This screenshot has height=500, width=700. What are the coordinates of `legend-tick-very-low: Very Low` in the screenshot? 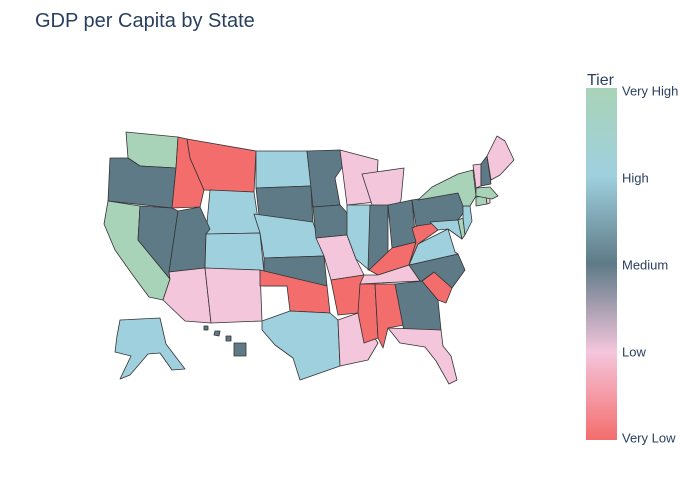 It's located at (649, 438).